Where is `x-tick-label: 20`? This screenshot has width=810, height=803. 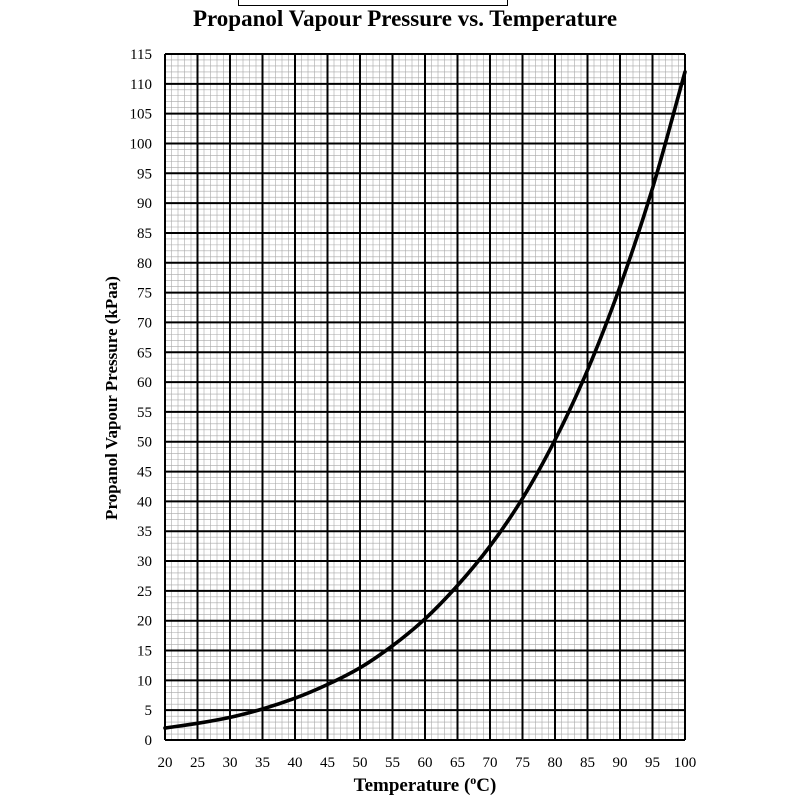 x-tick-label: 20 is located at coordinates (165, 763).